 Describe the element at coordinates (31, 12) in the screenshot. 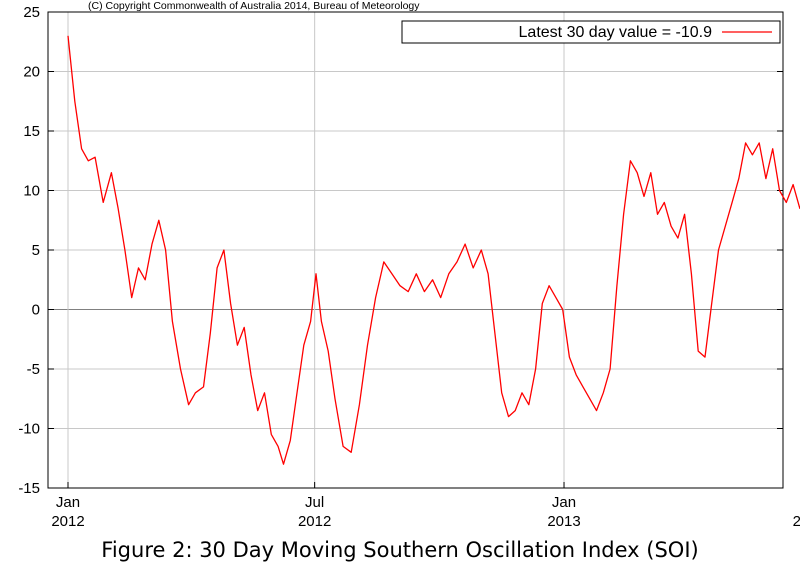

I see `y-tick-label: 25` at that location.